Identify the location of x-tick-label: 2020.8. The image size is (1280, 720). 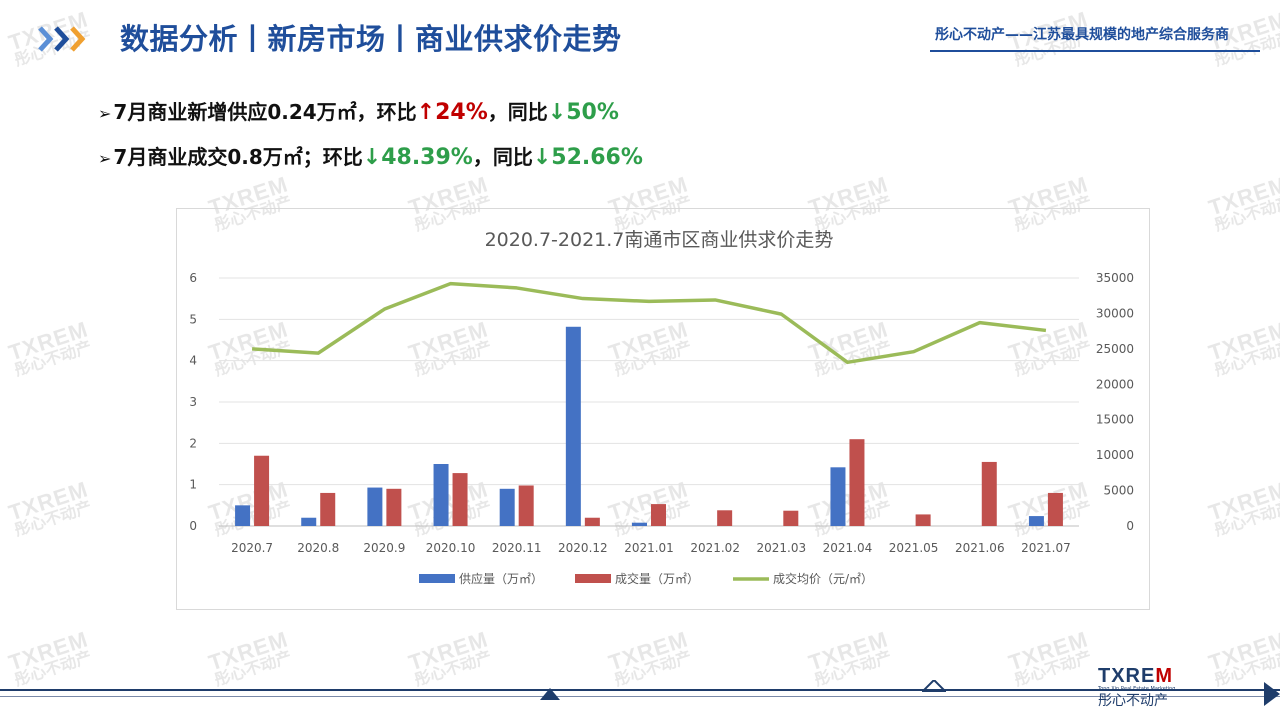
(318, 548).